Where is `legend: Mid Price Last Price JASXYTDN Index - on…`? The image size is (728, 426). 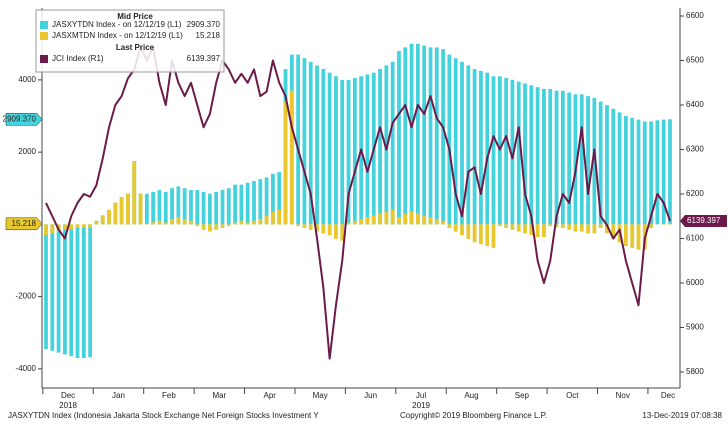
legend: Mid Price Last Price JASXYTDN Index - on… is located at coordinates (130, 41).